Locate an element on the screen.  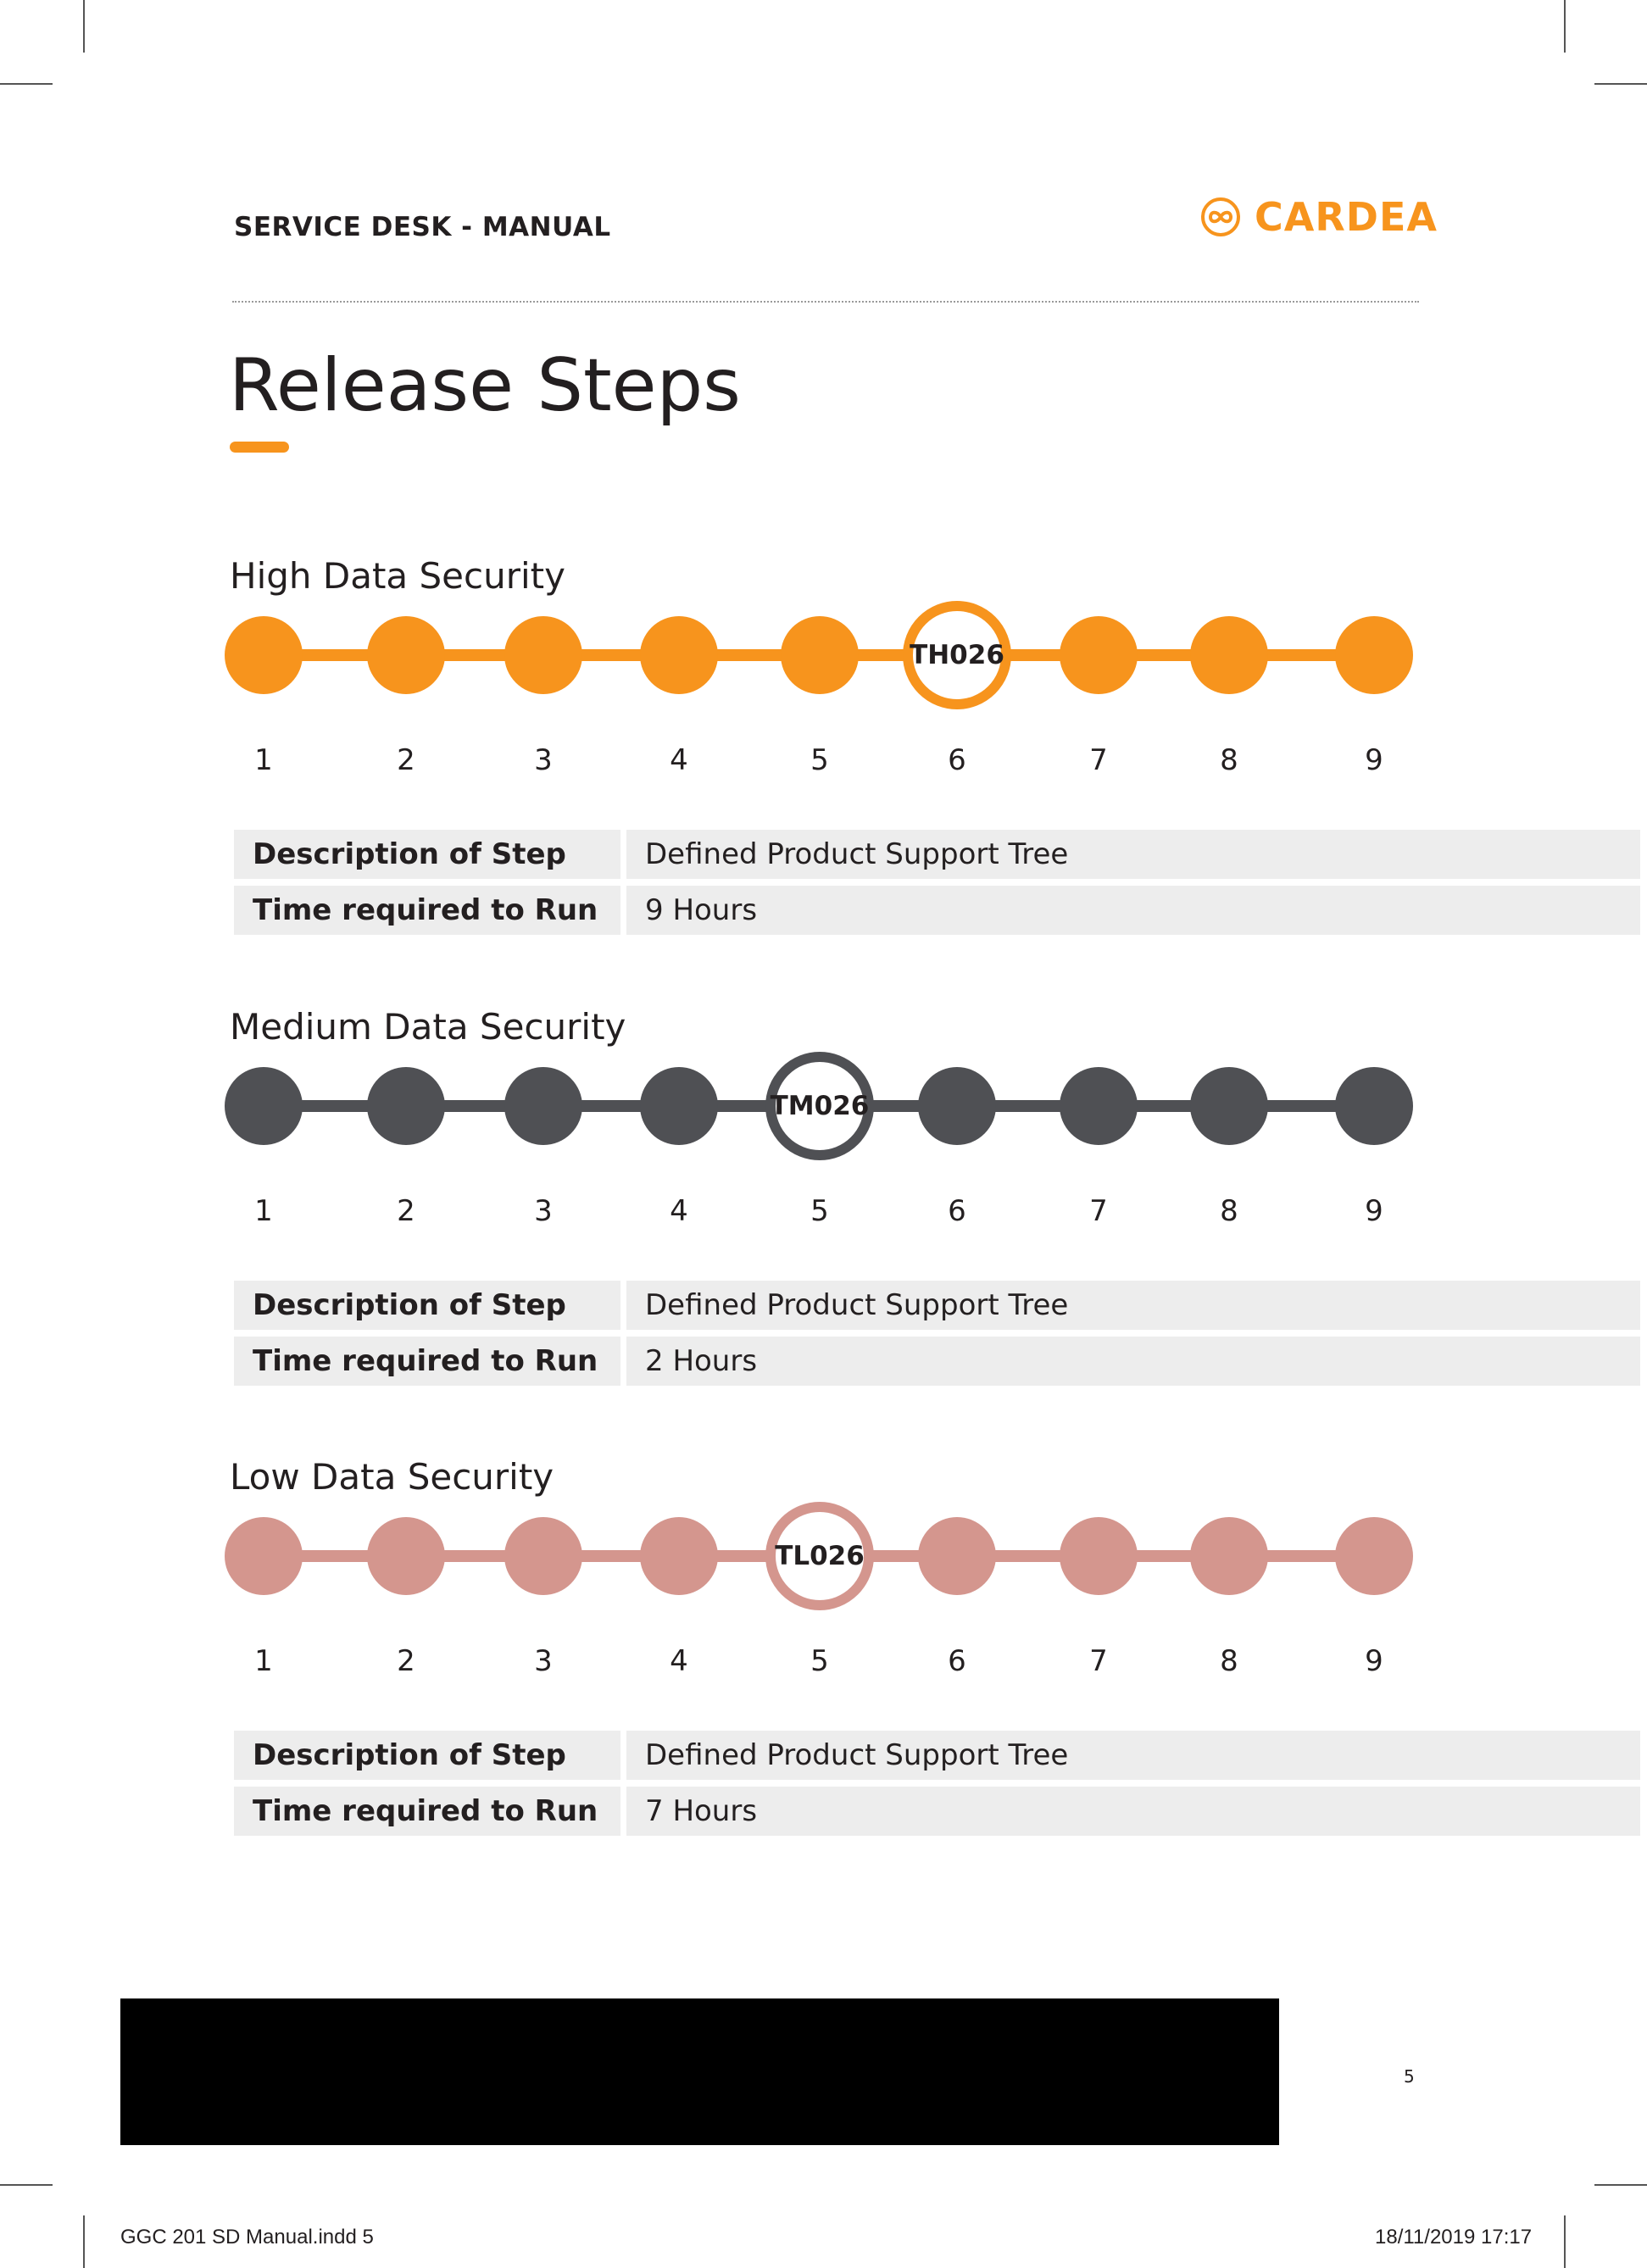
row-value: 9 Hours is located at coordinates (1133, 910).